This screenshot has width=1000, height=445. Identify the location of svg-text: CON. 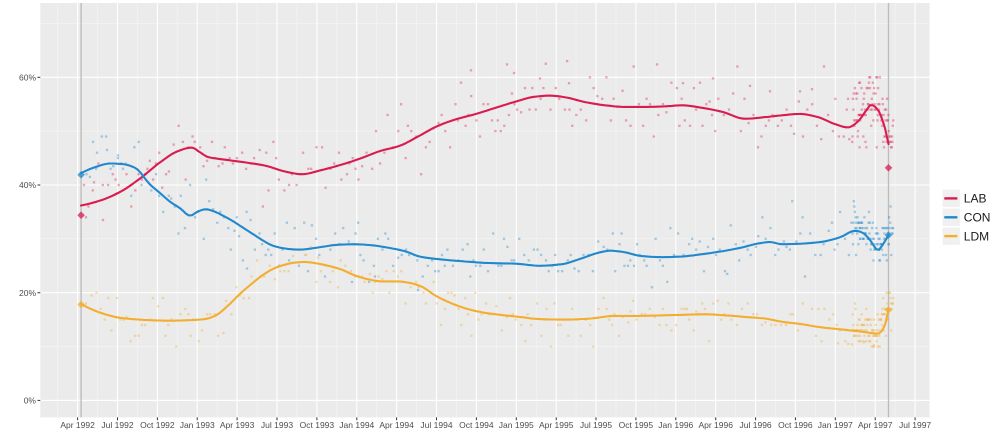
(977, 218).